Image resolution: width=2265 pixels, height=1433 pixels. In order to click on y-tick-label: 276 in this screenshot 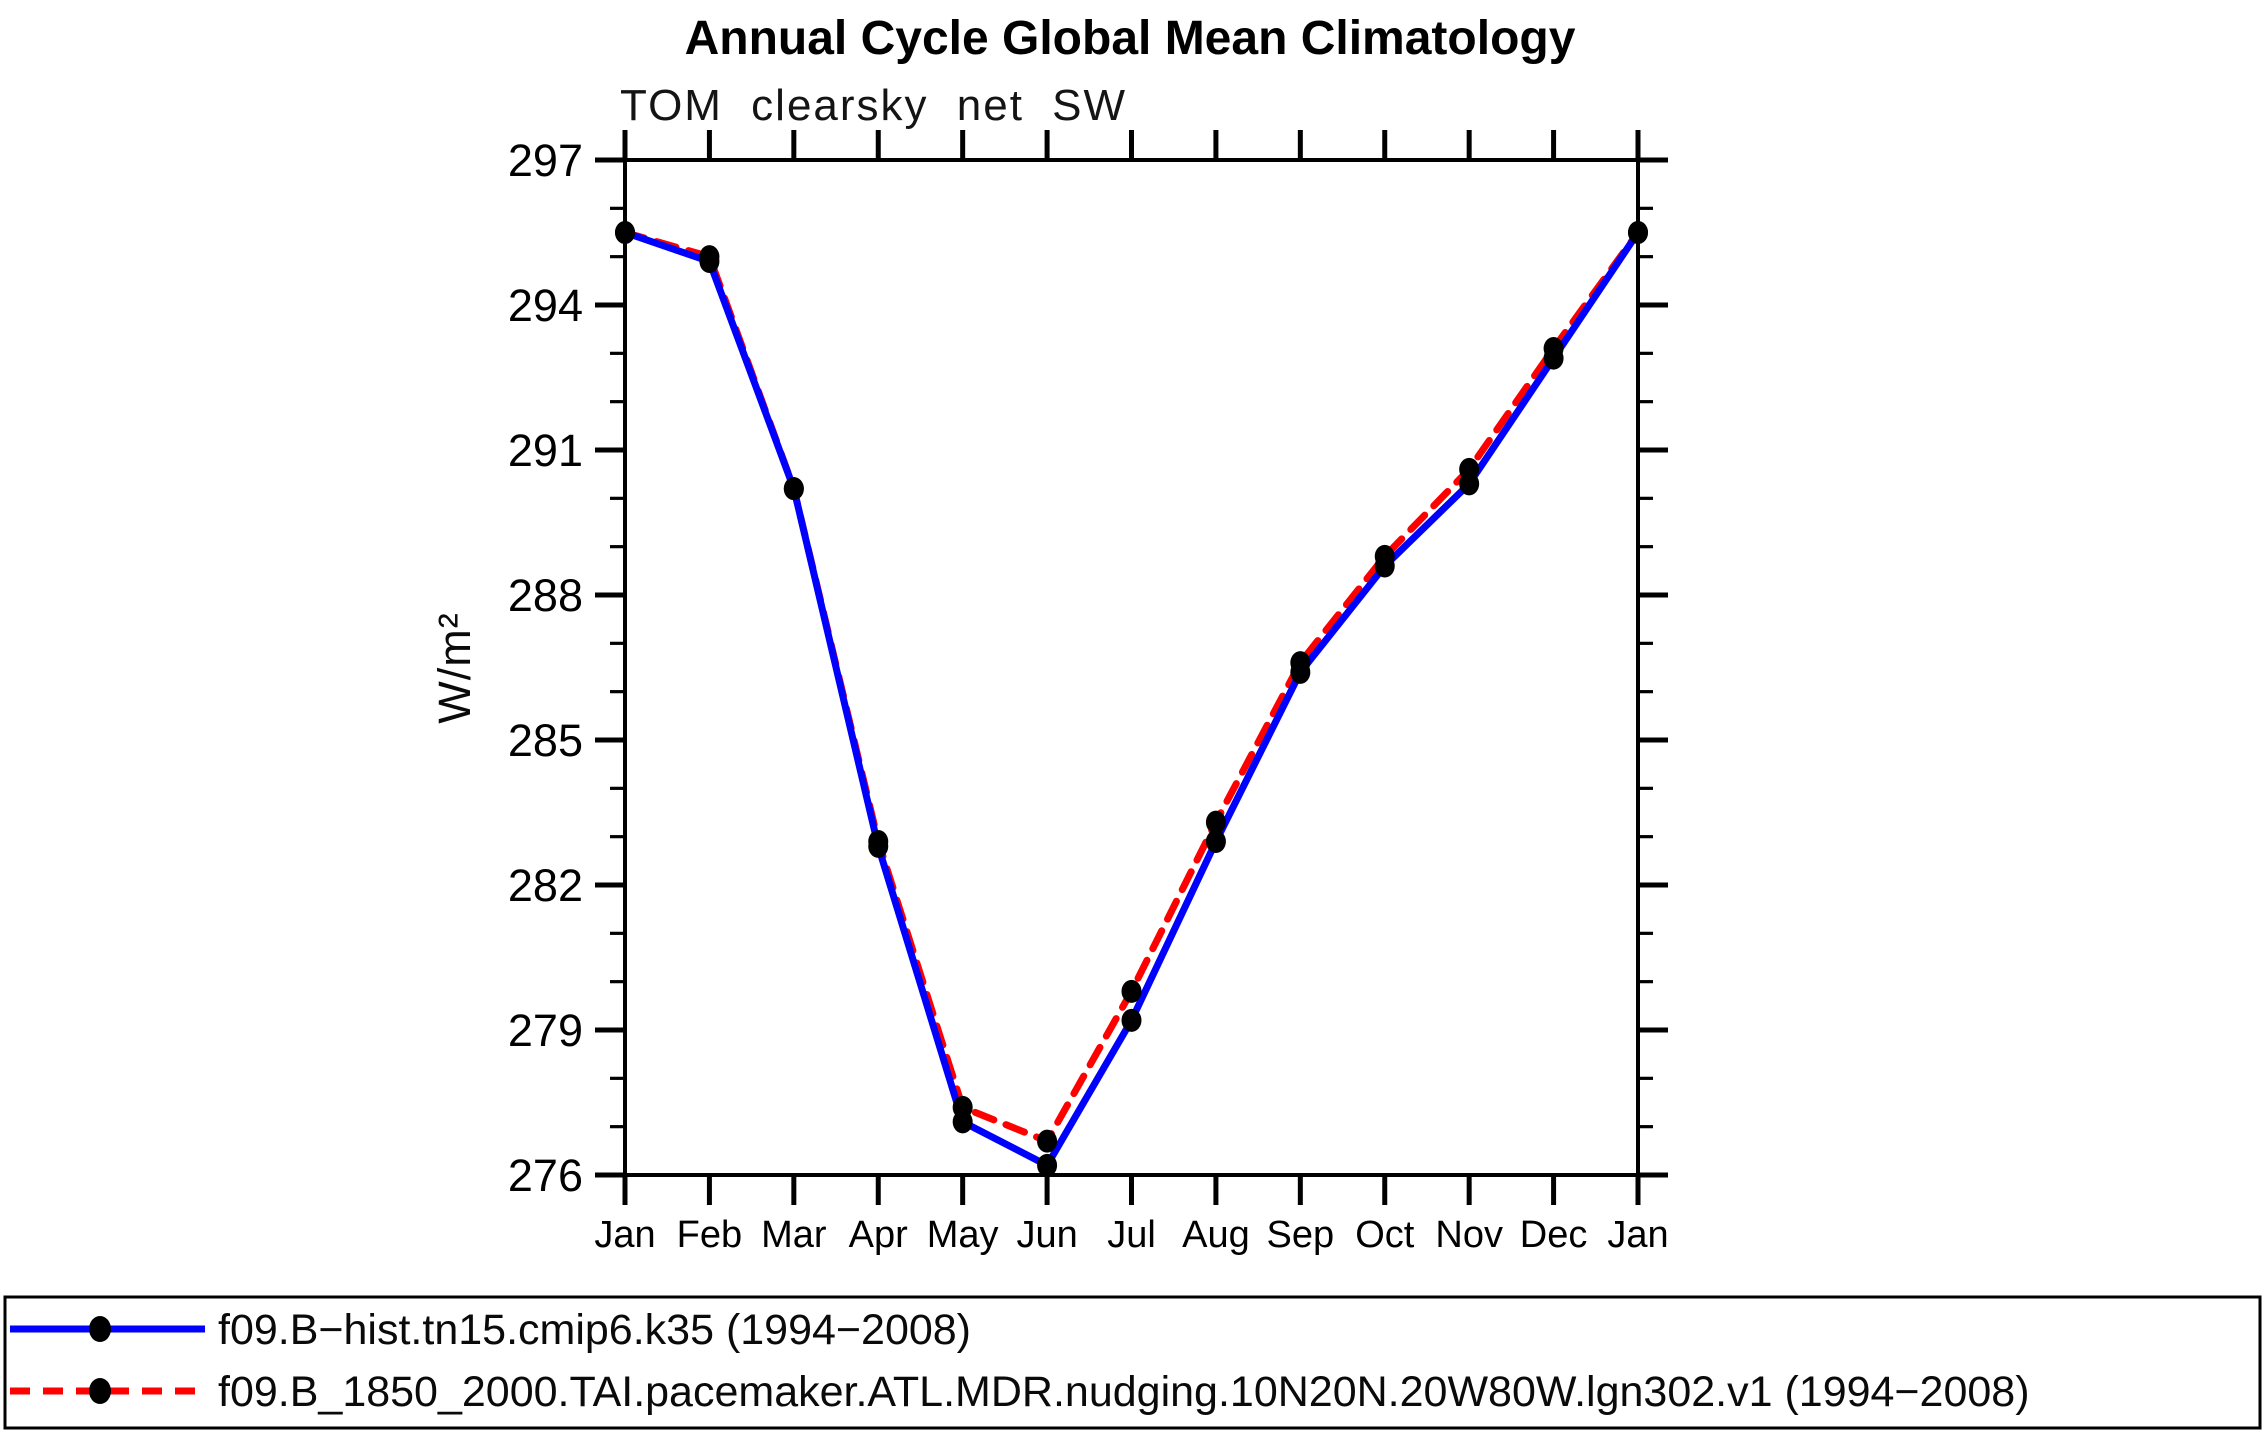, I will do `click(545, 1175)`.